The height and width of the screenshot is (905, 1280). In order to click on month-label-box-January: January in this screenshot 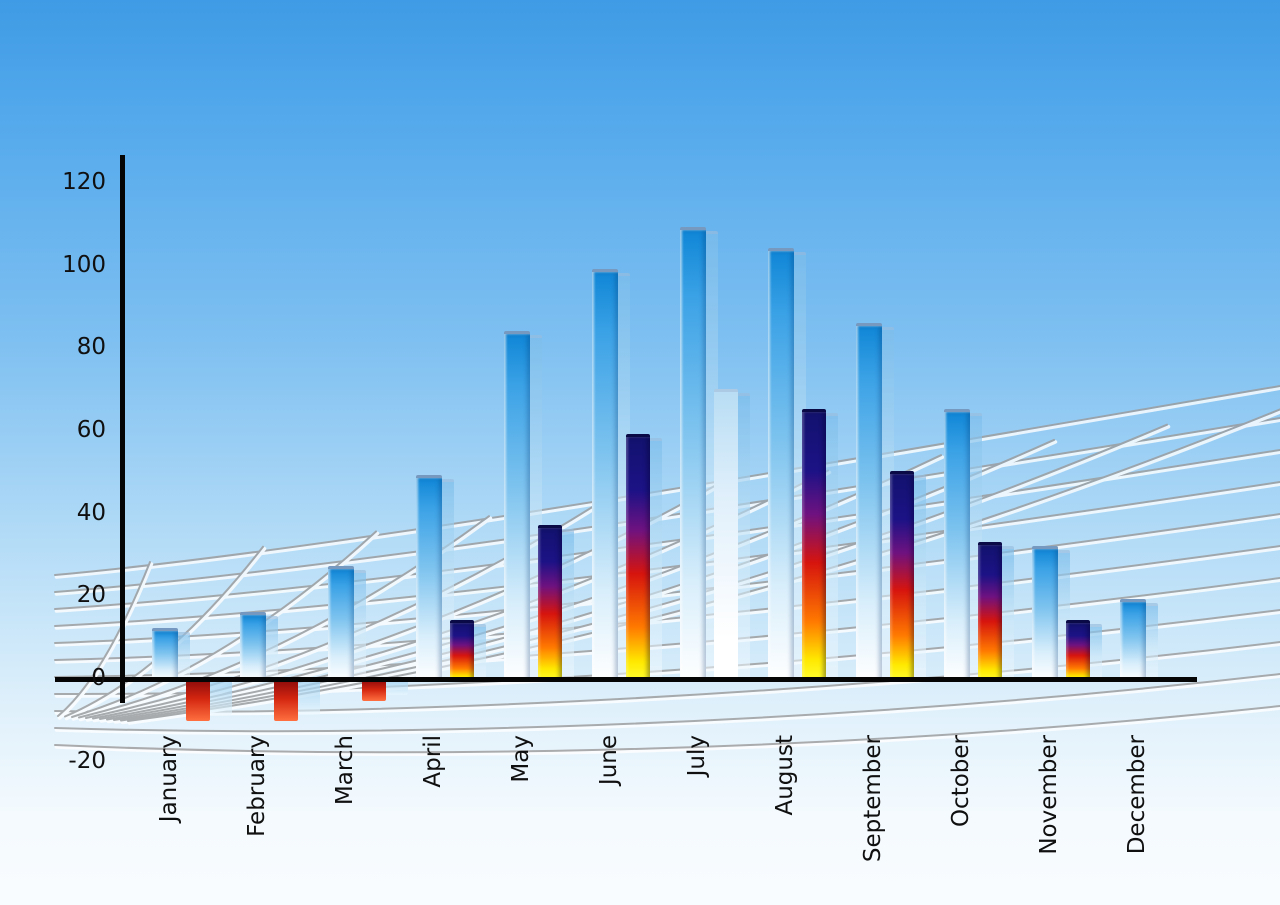, I will do `click(169, 820)`.